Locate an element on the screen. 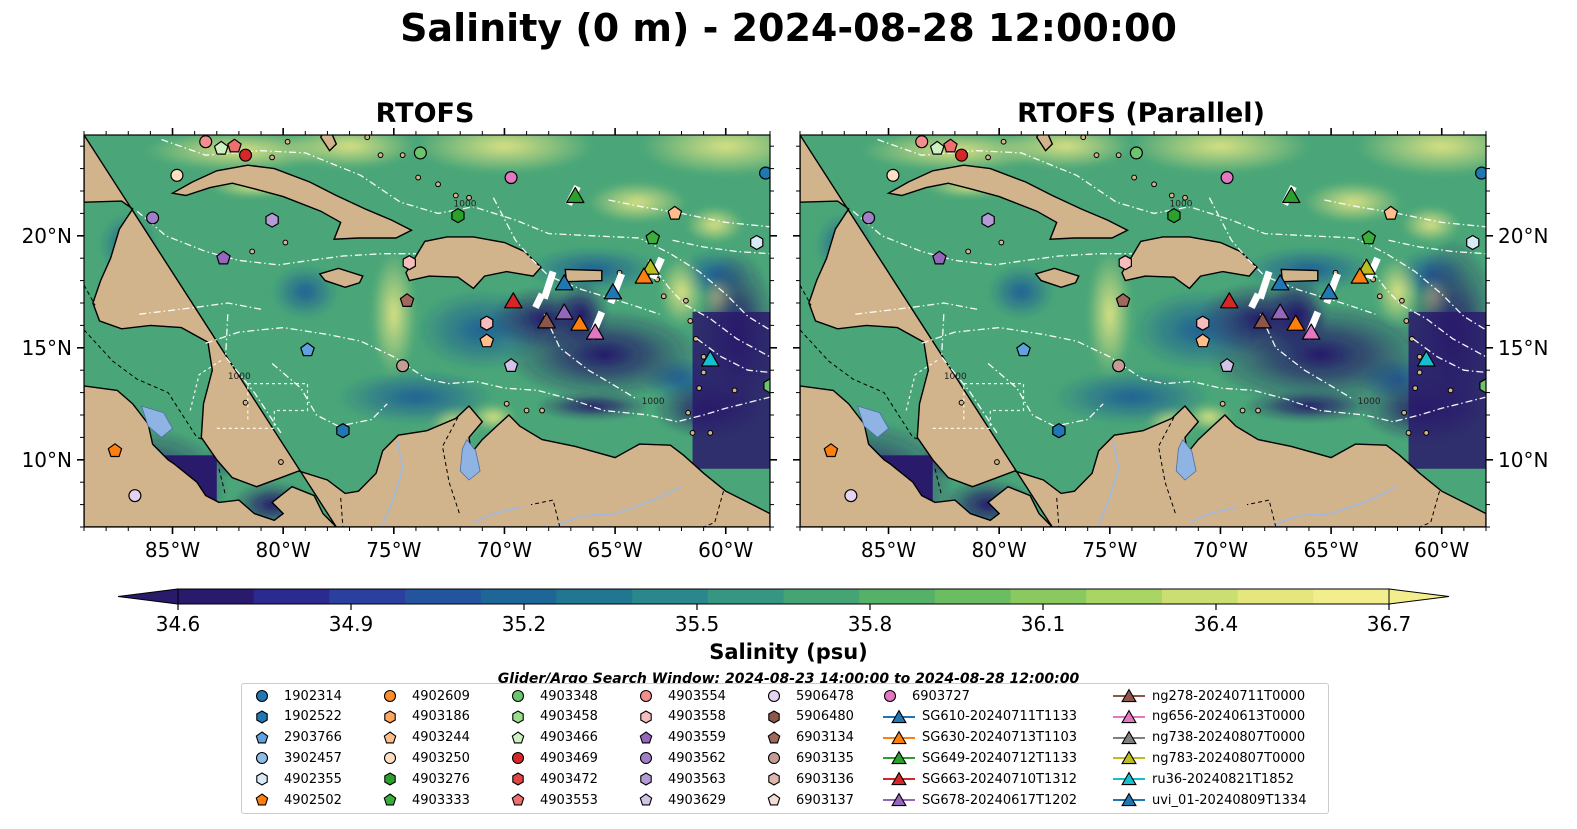 Image resolution: width=1577 pixels, height=829 pixels. colorbar-frame is located at coordinates (783, 596).